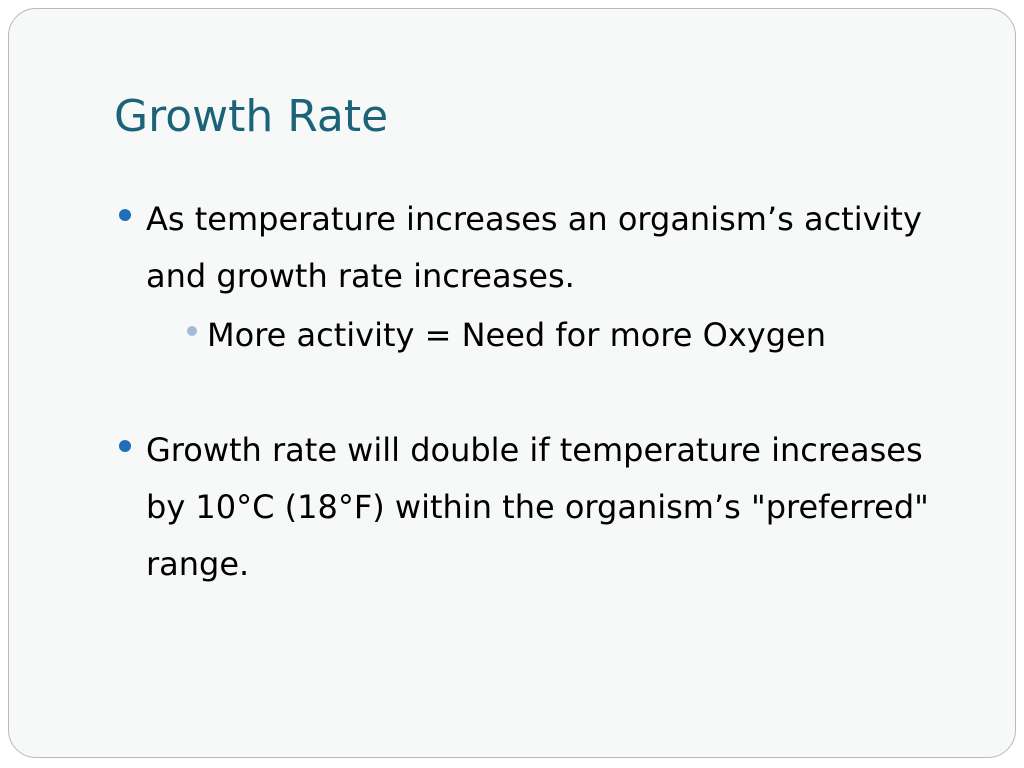 Image resolution: width=1024 pixels, height=768 pixels. Describe the element at coordinates (192, 331) in the screenshot. I see `sub-bullet-dot-icon` at that location.